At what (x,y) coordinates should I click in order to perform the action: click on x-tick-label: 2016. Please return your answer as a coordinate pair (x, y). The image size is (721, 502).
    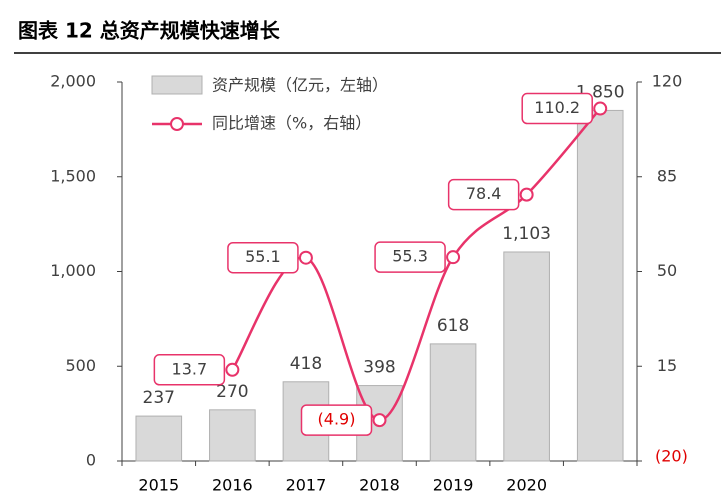
    Looking at the image, I should click on (232, 485).